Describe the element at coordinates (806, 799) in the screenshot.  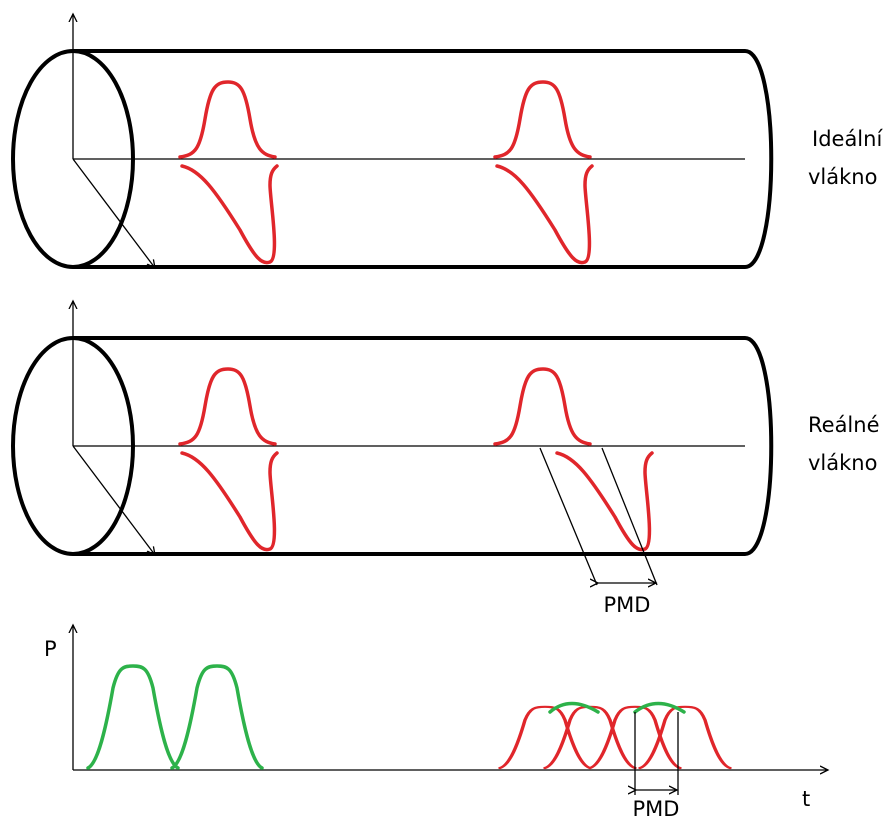
I see `x-label: t` at that location.